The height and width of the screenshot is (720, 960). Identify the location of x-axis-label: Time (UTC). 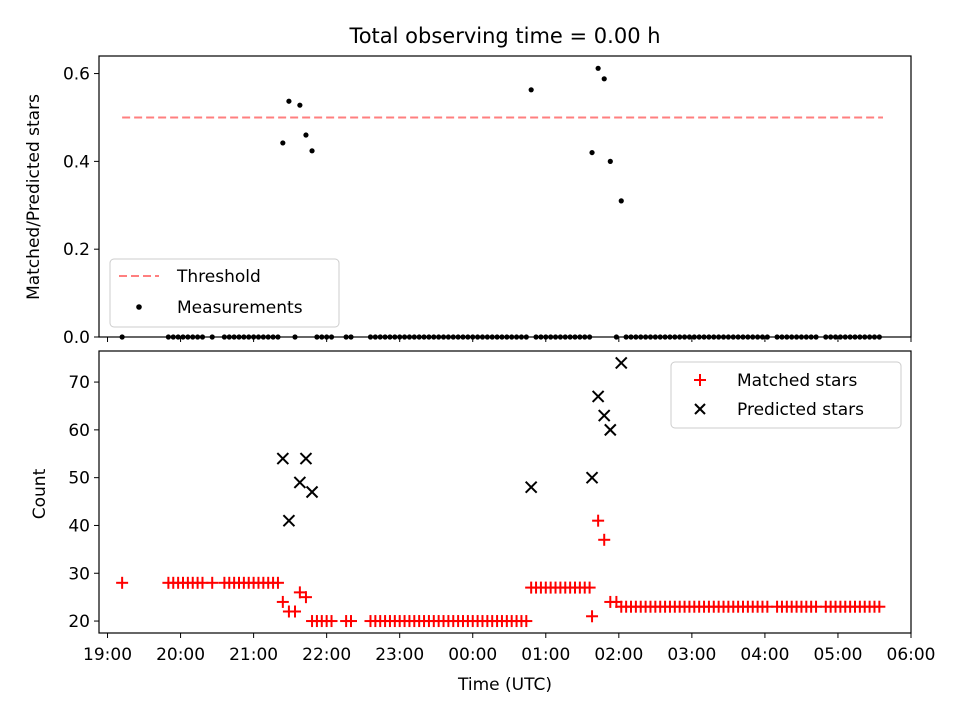
(504, 685).